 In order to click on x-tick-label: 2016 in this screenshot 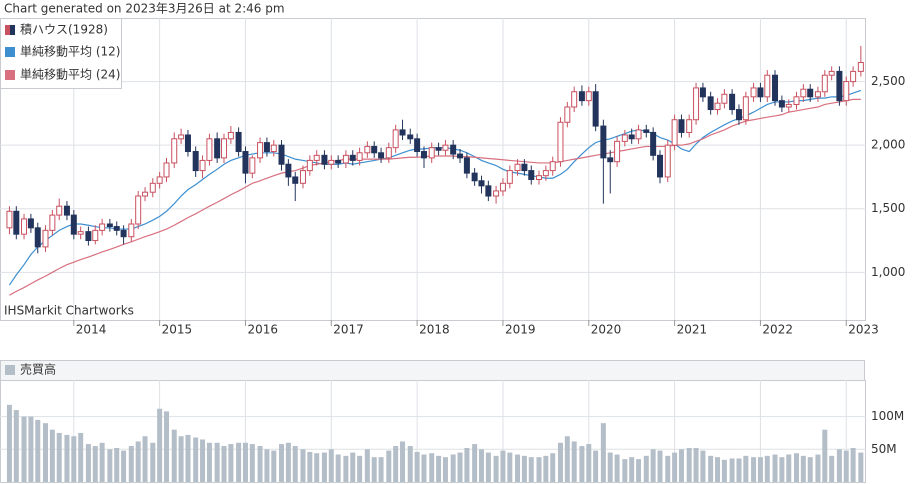, I will do `click(262, 330)`.